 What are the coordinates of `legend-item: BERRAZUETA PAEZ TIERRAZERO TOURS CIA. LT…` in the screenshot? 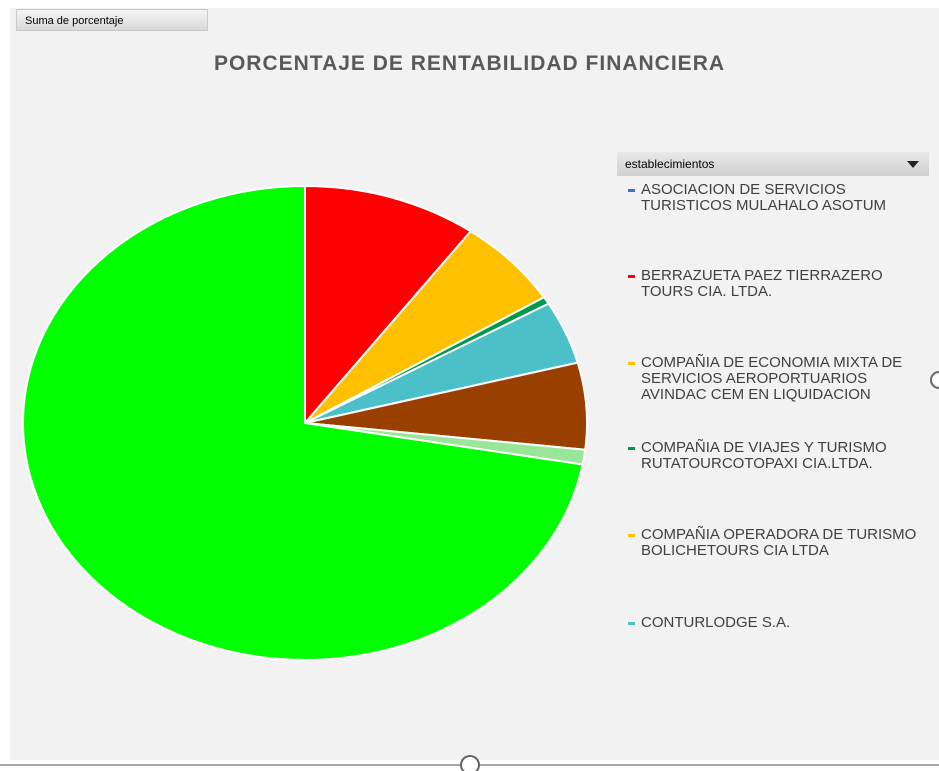 It's located at (778, 284).